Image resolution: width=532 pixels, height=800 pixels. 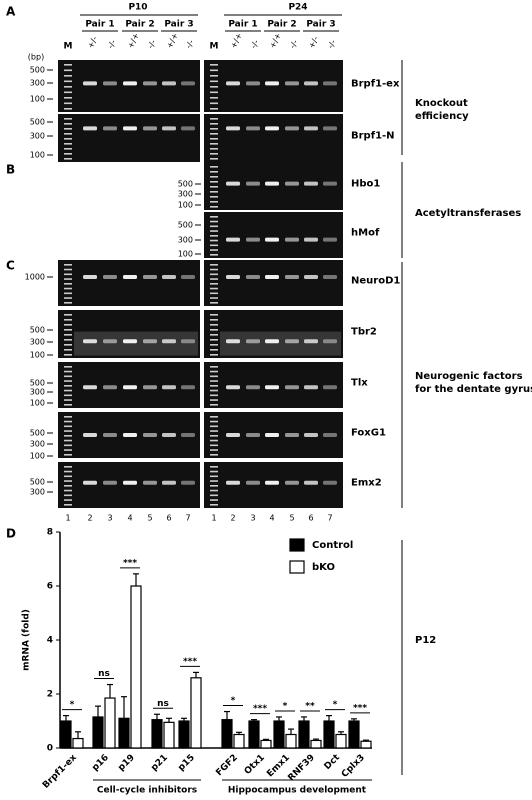 I want to click on significance-label: *, so click(x=233, y=701).